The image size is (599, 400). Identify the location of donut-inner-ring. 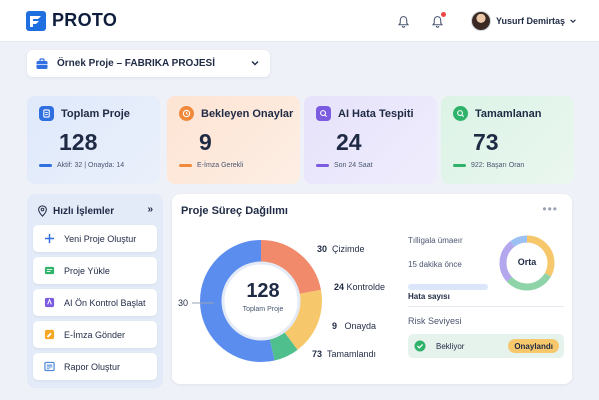
(261, 301).